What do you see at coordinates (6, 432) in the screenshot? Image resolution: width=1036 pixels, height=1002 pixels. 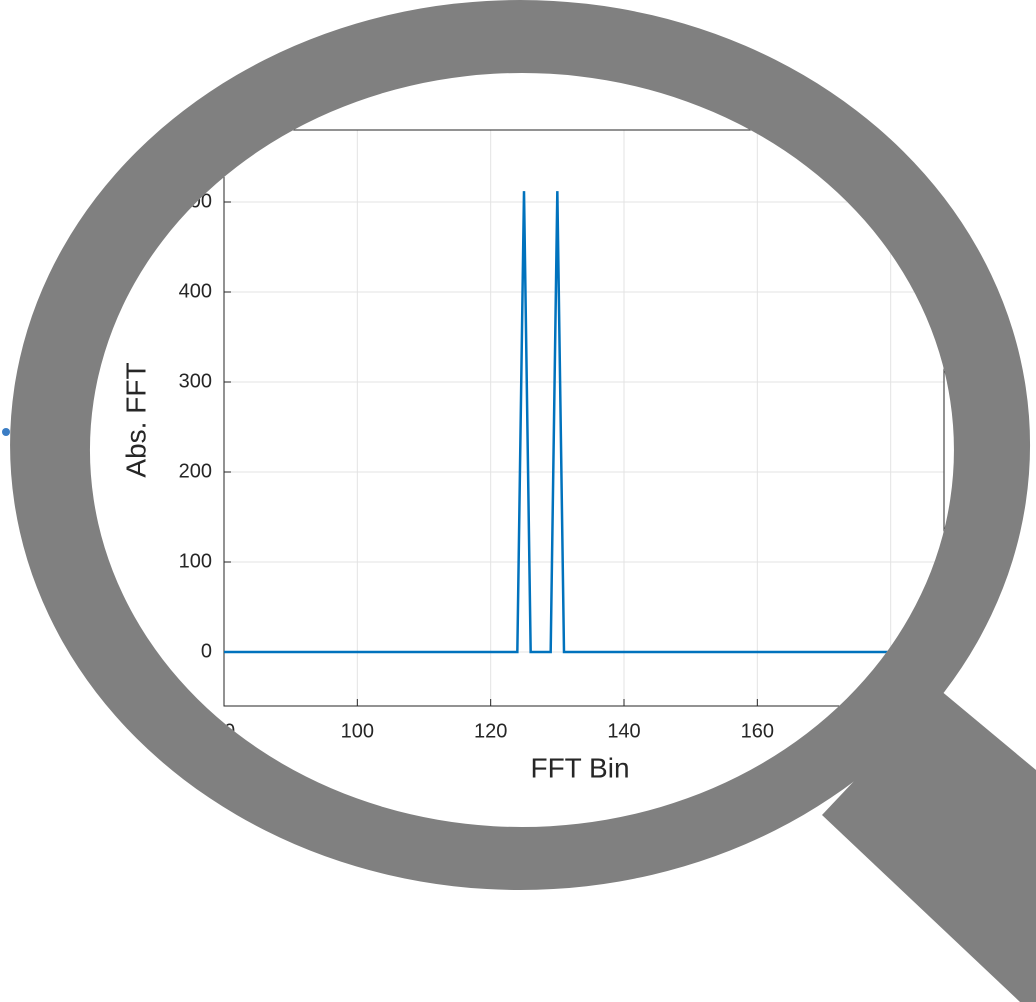 I see `dot` at bounding box center [6, 432].